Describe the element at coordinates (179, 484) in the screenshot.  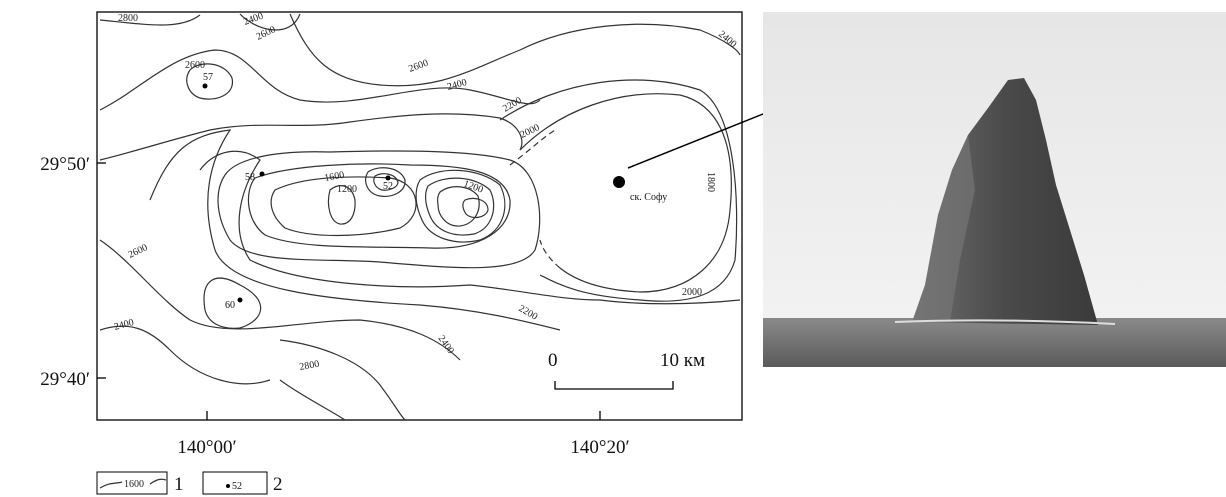
I see `legend-label: 1` at that location.